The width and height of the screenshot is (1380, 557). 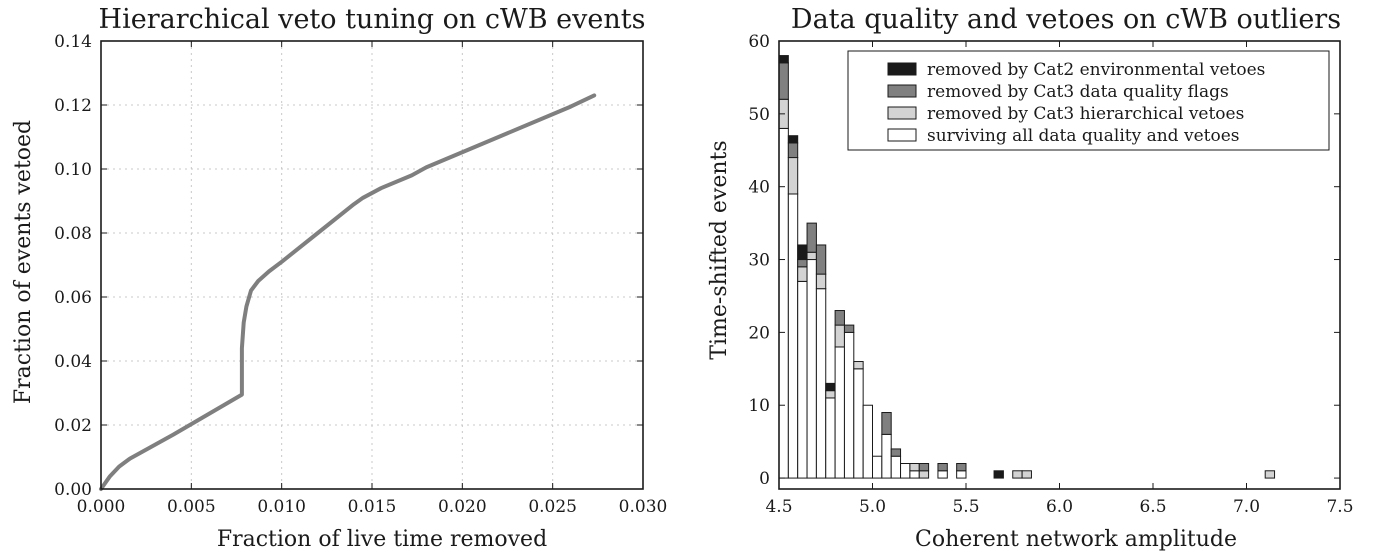 What do you see at coordinates (73, 426) in the screenshot?
I see `left-y-tick-label: 0.02` at bounding box center [73, 426].